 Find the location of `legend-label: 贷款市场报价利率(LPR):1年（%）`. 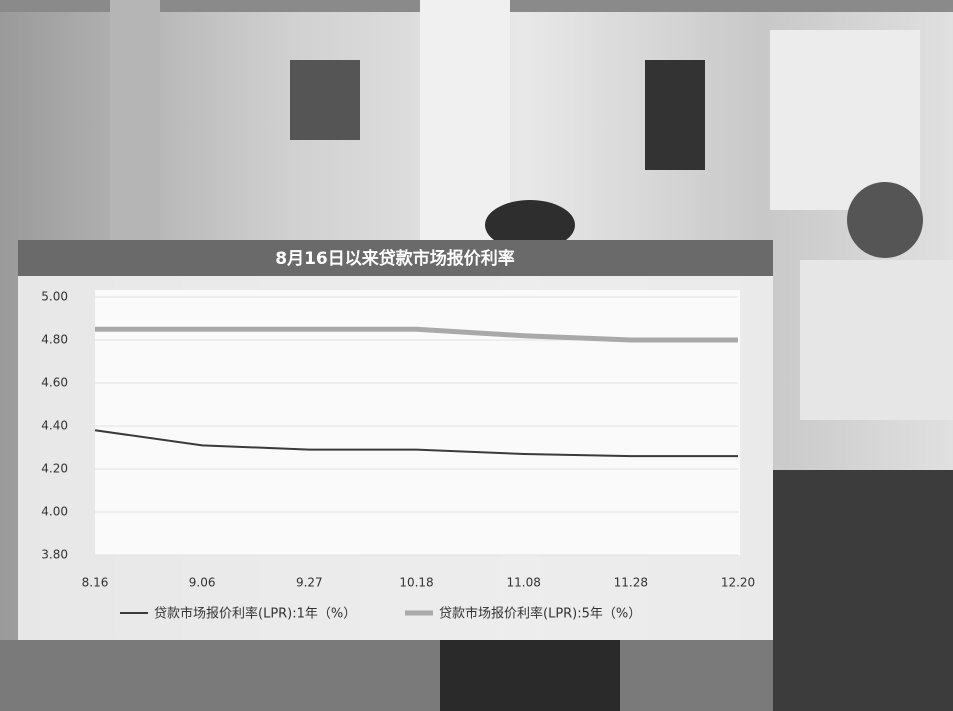

legend-label: 贷款市场报价利率(LPR):1年（%） is located at coordinates (255, 614).